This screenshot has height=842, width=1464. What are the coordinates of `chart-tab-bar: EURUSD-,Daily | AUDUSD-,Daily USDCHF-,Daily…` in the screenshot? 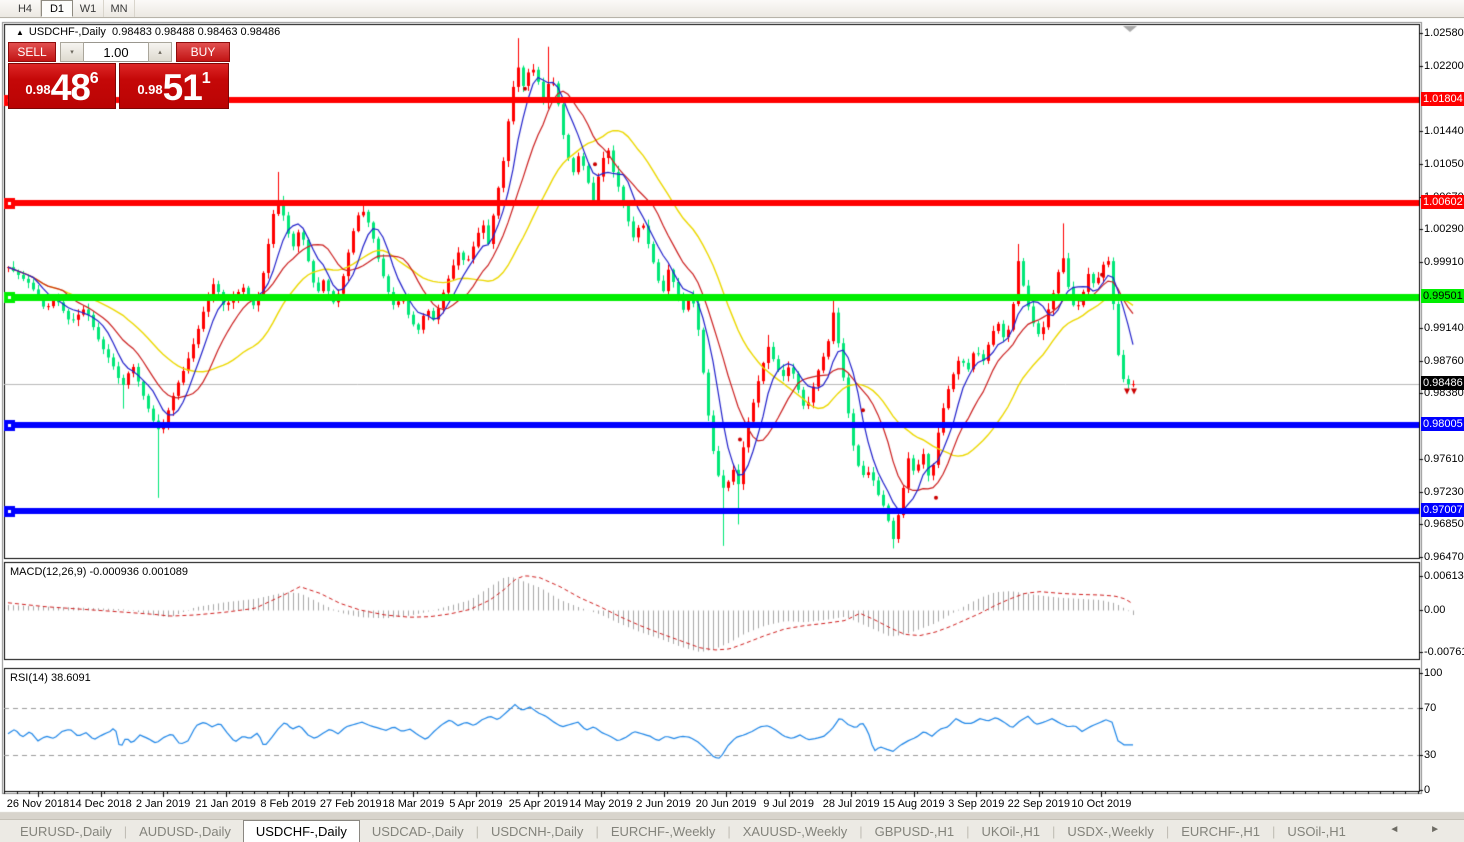 It's located at (732, 830).